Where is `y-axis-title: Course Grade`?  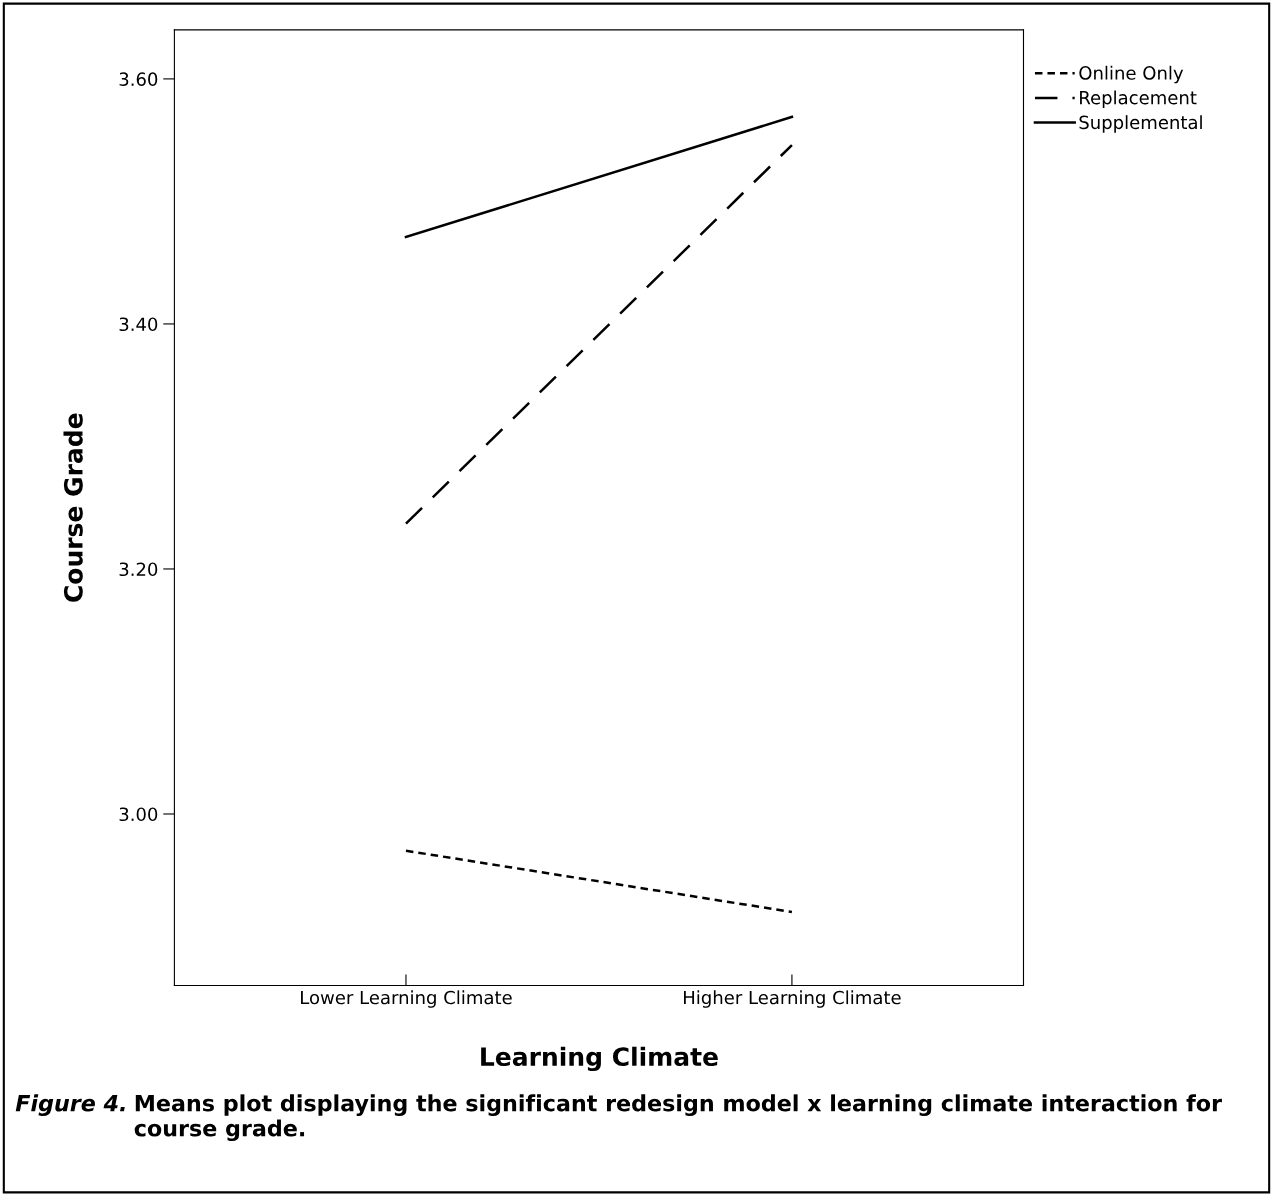 y-axis-title: Course Grade is located at coordinates (73, 507).